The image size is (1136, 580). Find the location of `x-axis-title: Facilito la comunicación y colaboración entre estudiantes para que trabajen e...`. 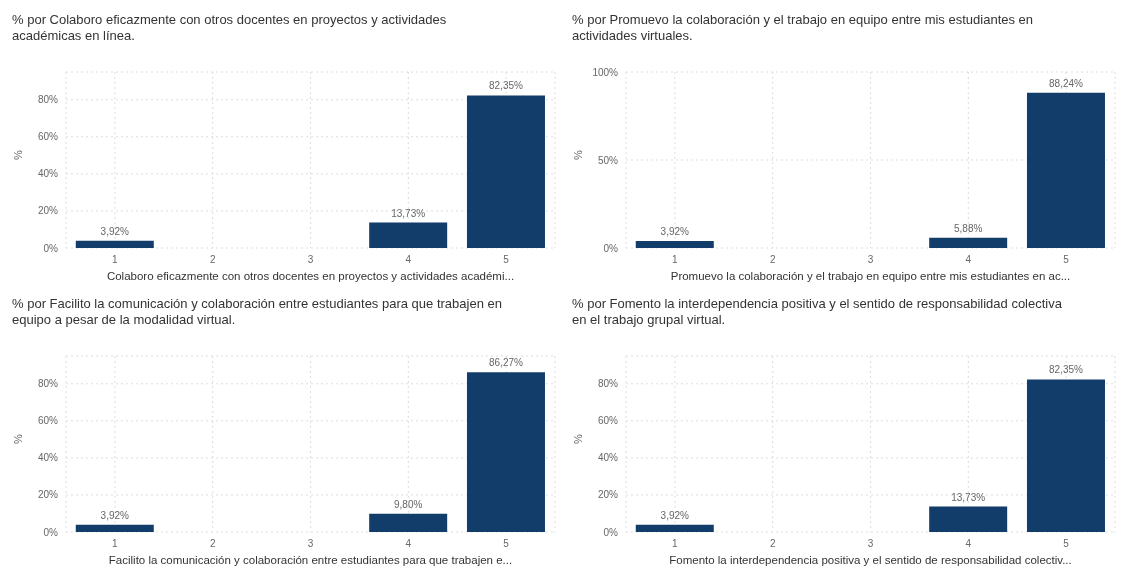

x-axis-title: Facilito la comunicación y colaboración entre estudiantes para que trabajen e... is located at coordinates (310, 560).